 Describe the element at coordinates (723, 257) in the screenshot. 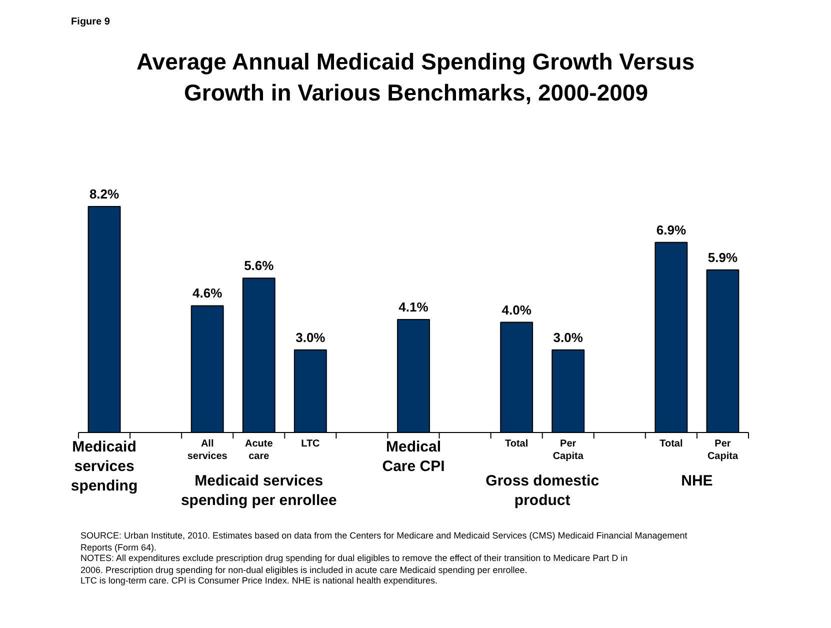

I see `data-label: 5.9%` at that location.